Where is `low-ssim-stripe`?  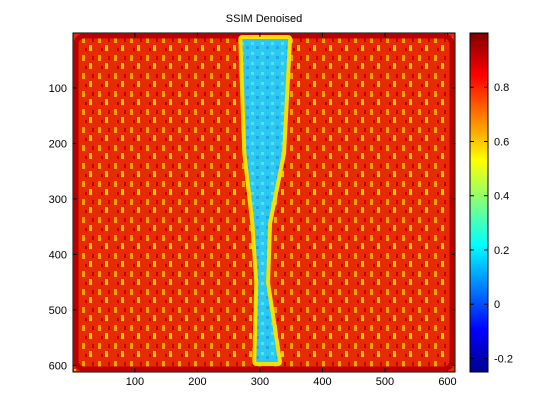
low-ssim-stripe is located at coordinates (265, 200).